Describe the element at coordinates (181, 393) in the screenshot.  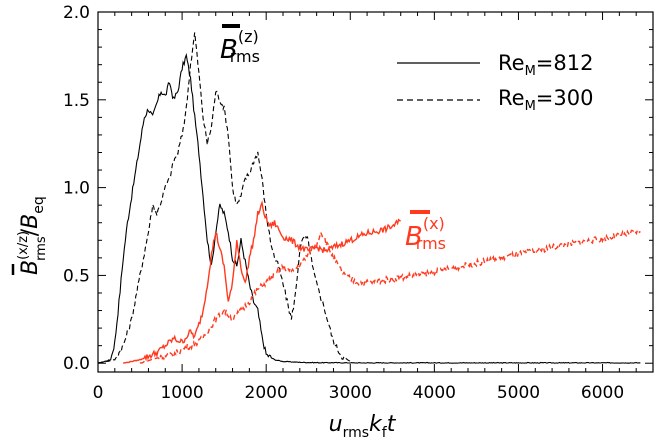
I see `x-tick-label: 1000` at that location.